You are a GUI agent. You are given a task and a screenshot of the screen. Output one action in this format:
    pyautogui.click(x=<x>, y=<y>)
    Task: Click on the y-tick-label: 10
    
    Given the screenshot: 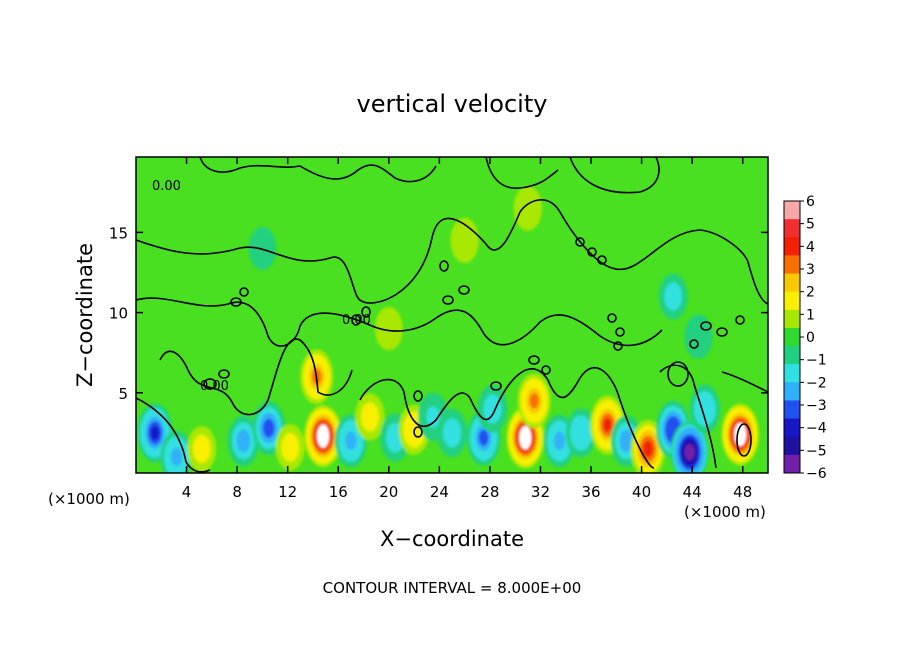 What is the action you would take?
    pyautogui.click(x=118, y=314)
    